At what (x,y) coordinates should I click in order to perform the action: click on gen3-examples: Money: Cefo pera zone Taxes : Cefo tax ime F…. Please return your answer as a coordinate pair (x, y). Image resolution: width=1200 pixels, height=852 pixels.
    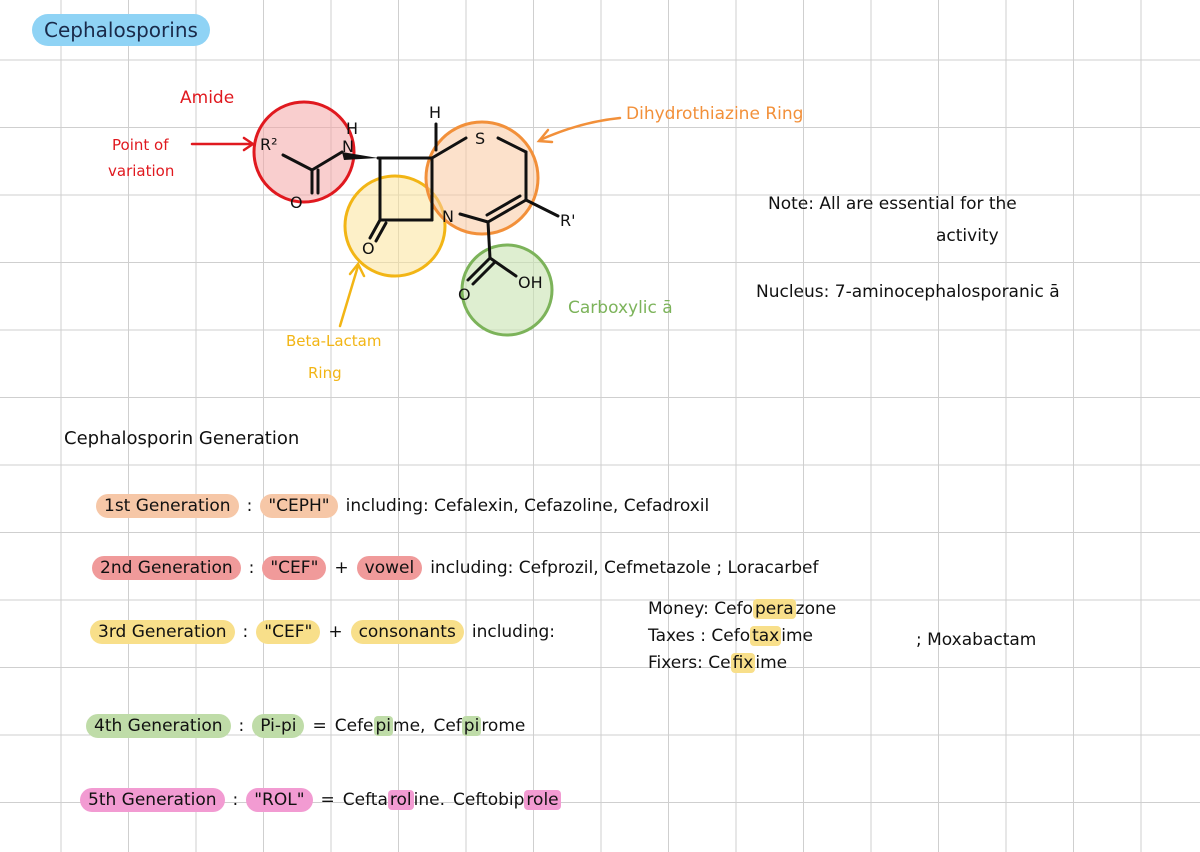
    Looking at the image, I should click on (742, 637).